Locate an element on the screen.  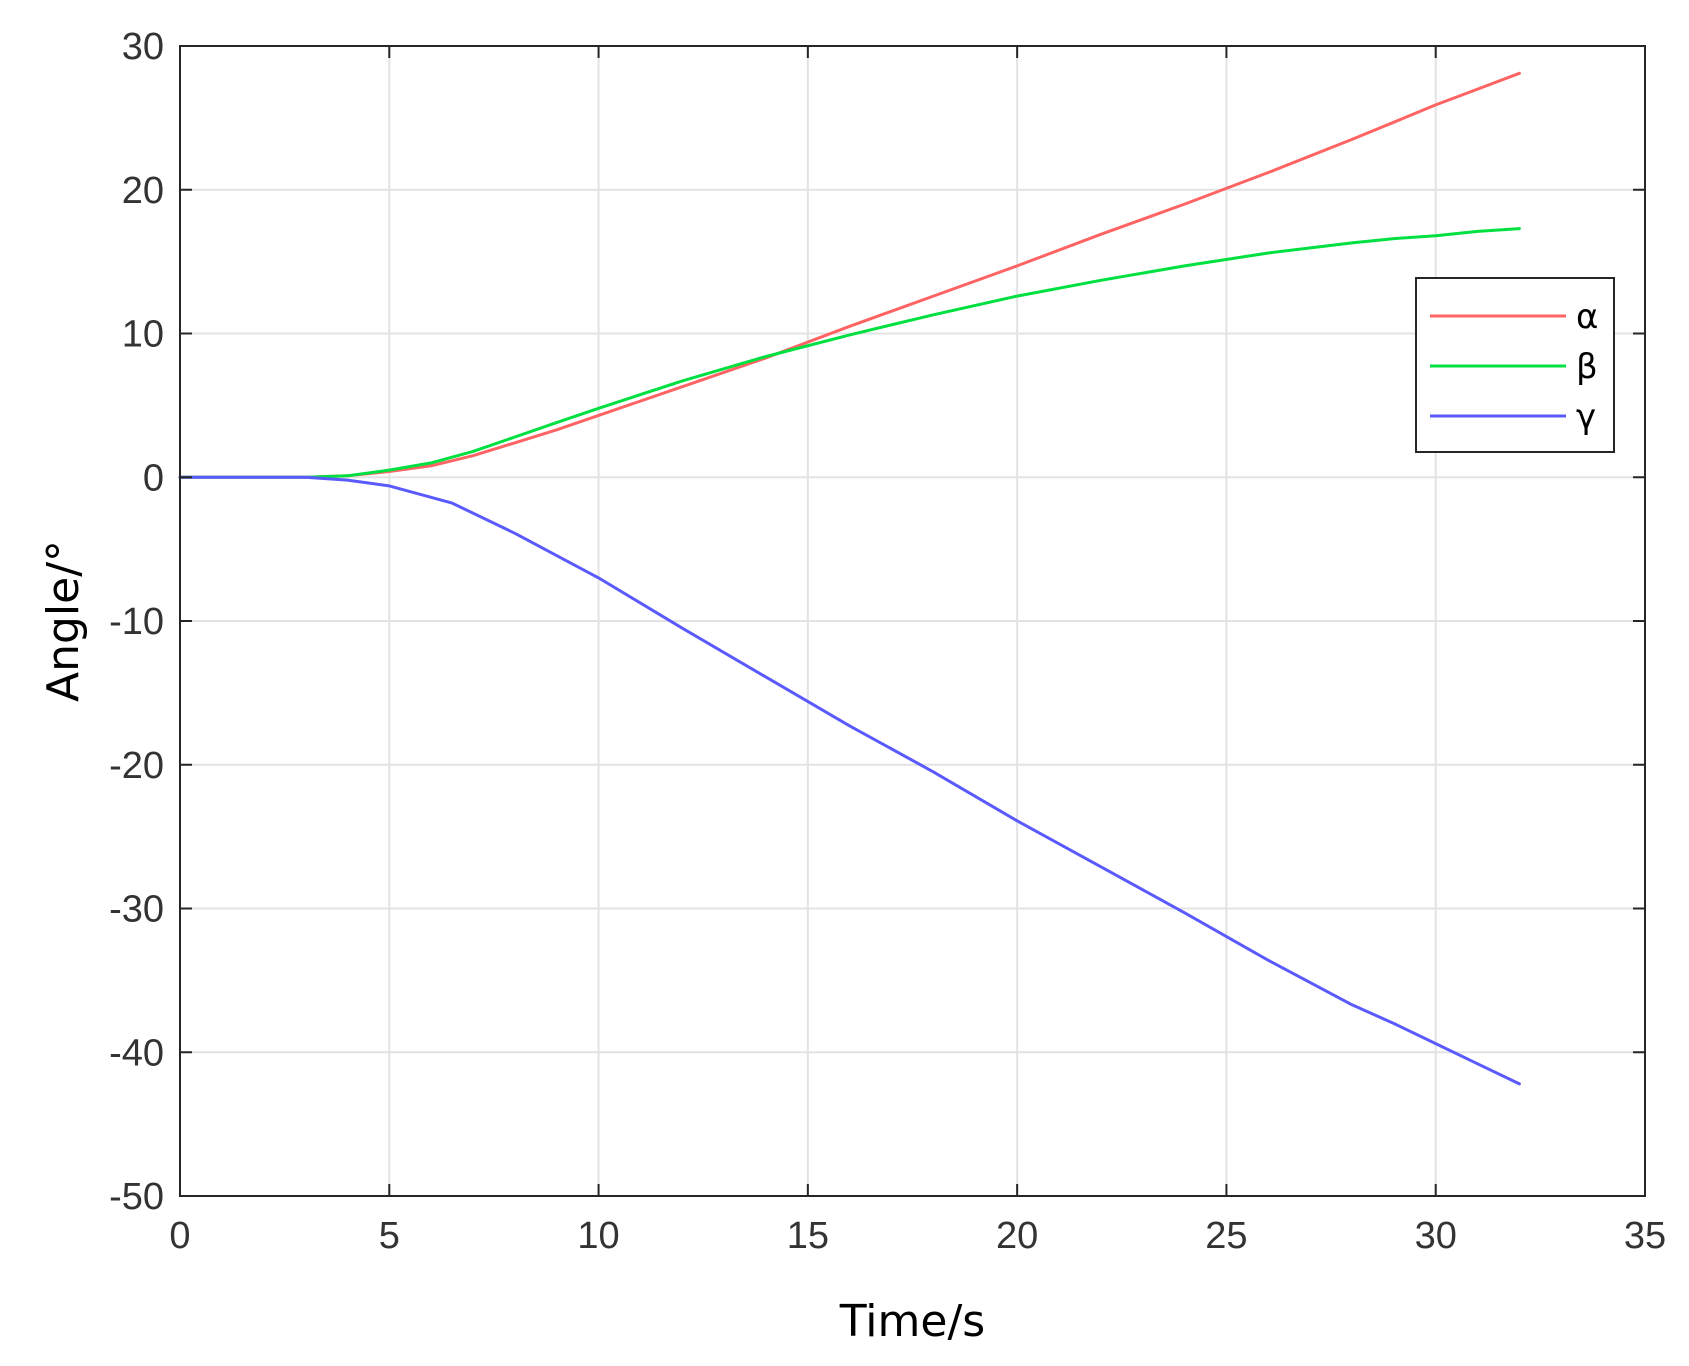
x-tick-label: 30 is located at coordinates (1436, 1236).